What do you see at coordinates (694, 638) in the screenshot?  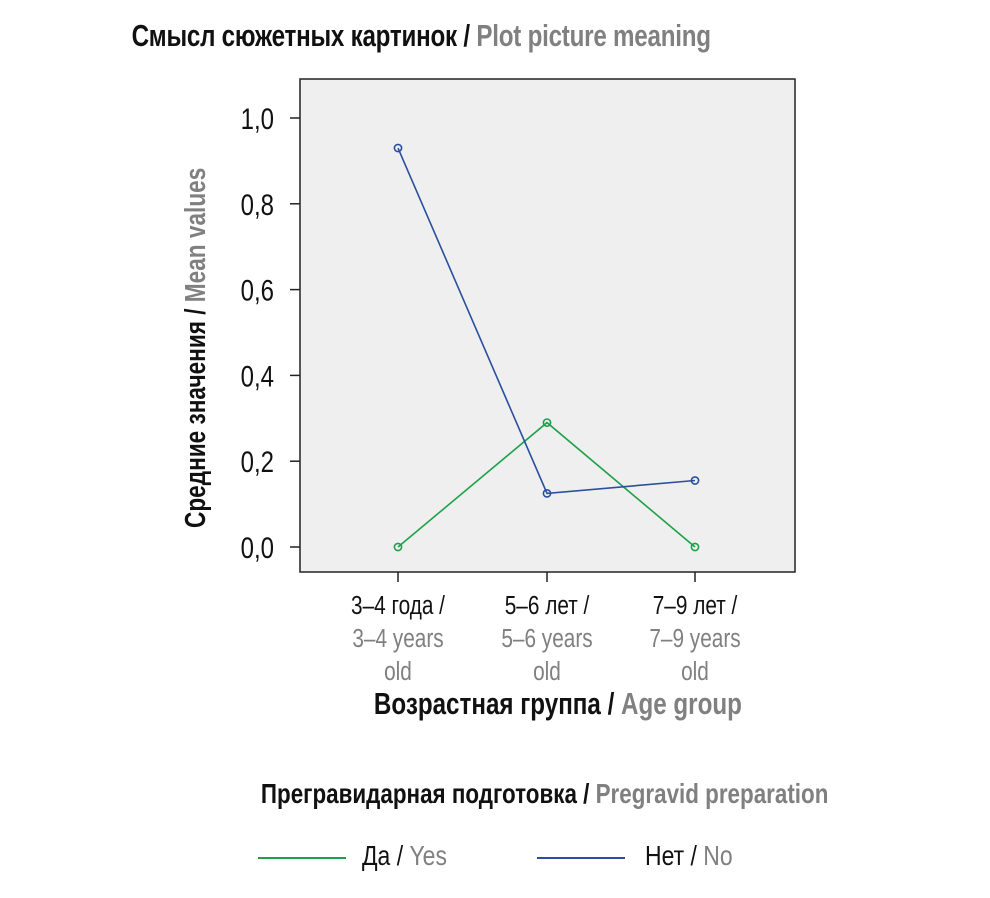 I see `x-tick-label: 7–9 years` at bounding box center [694, 638].